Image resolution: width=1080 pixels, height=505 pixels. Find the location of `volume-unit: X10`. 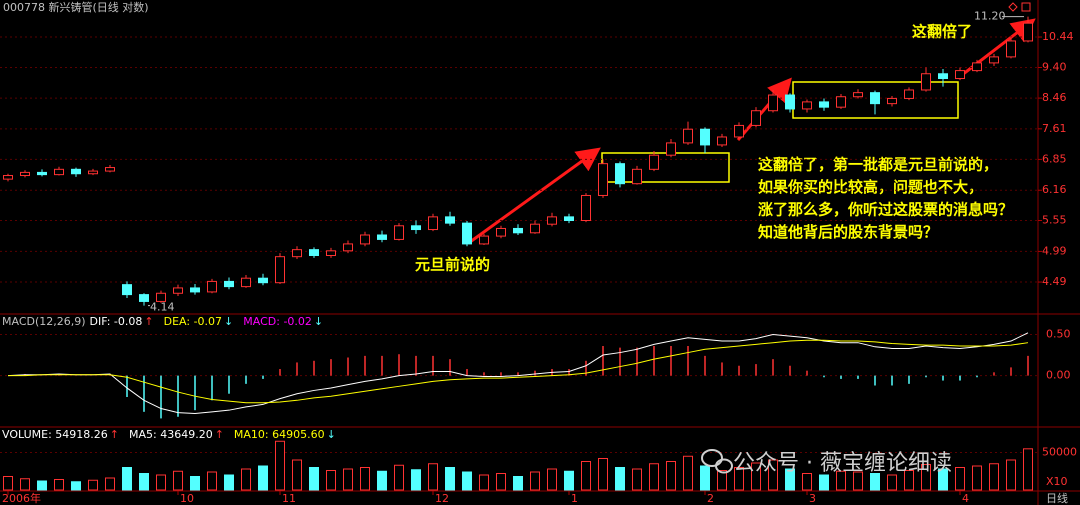

volume-unit: X10 is located at coordinates (1057, 481).